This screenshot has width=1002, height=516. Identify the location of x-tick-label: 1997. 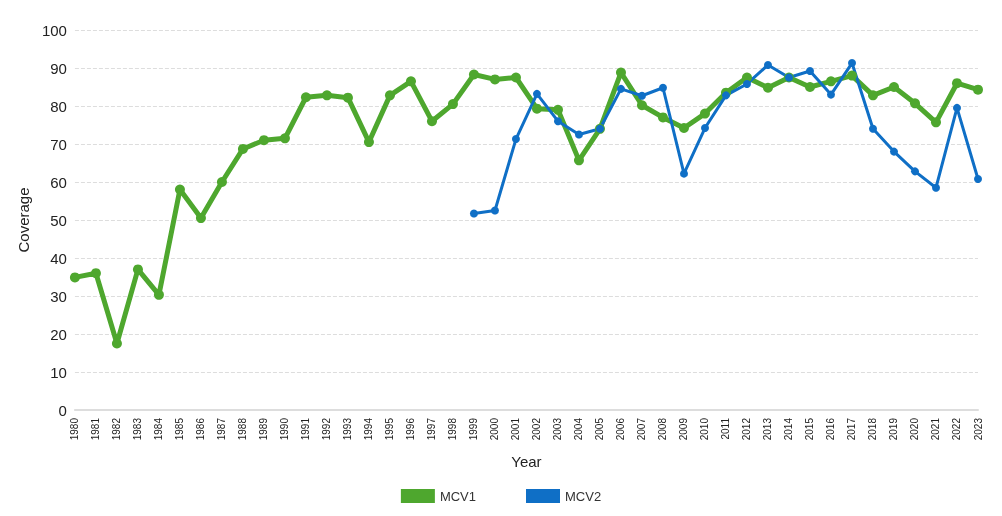
(432, 429).